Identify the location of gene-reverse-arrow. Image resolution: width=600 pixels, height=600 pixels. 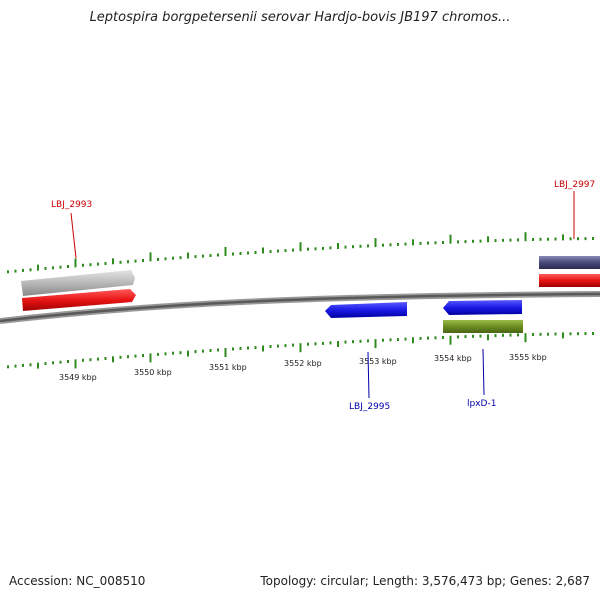
(482, 307).